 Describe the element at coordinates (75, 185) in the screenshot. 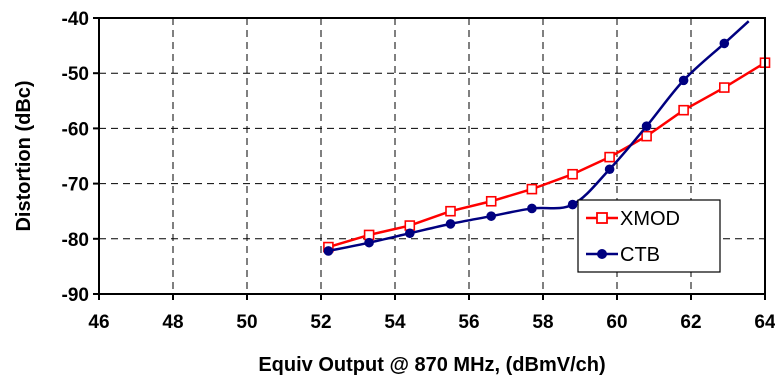

I see `y-tick-label: -70` at that location.